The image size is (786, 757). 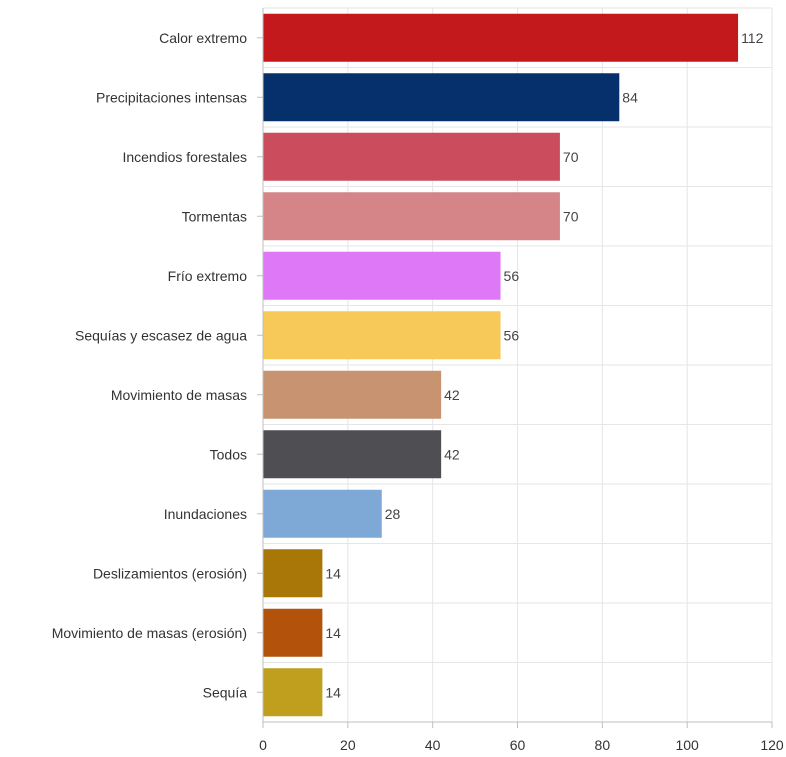 What do you see at coordinates (687, 745) in the screenshot?
I see `x-tick-label: 100` at bounding box center [687, 745].